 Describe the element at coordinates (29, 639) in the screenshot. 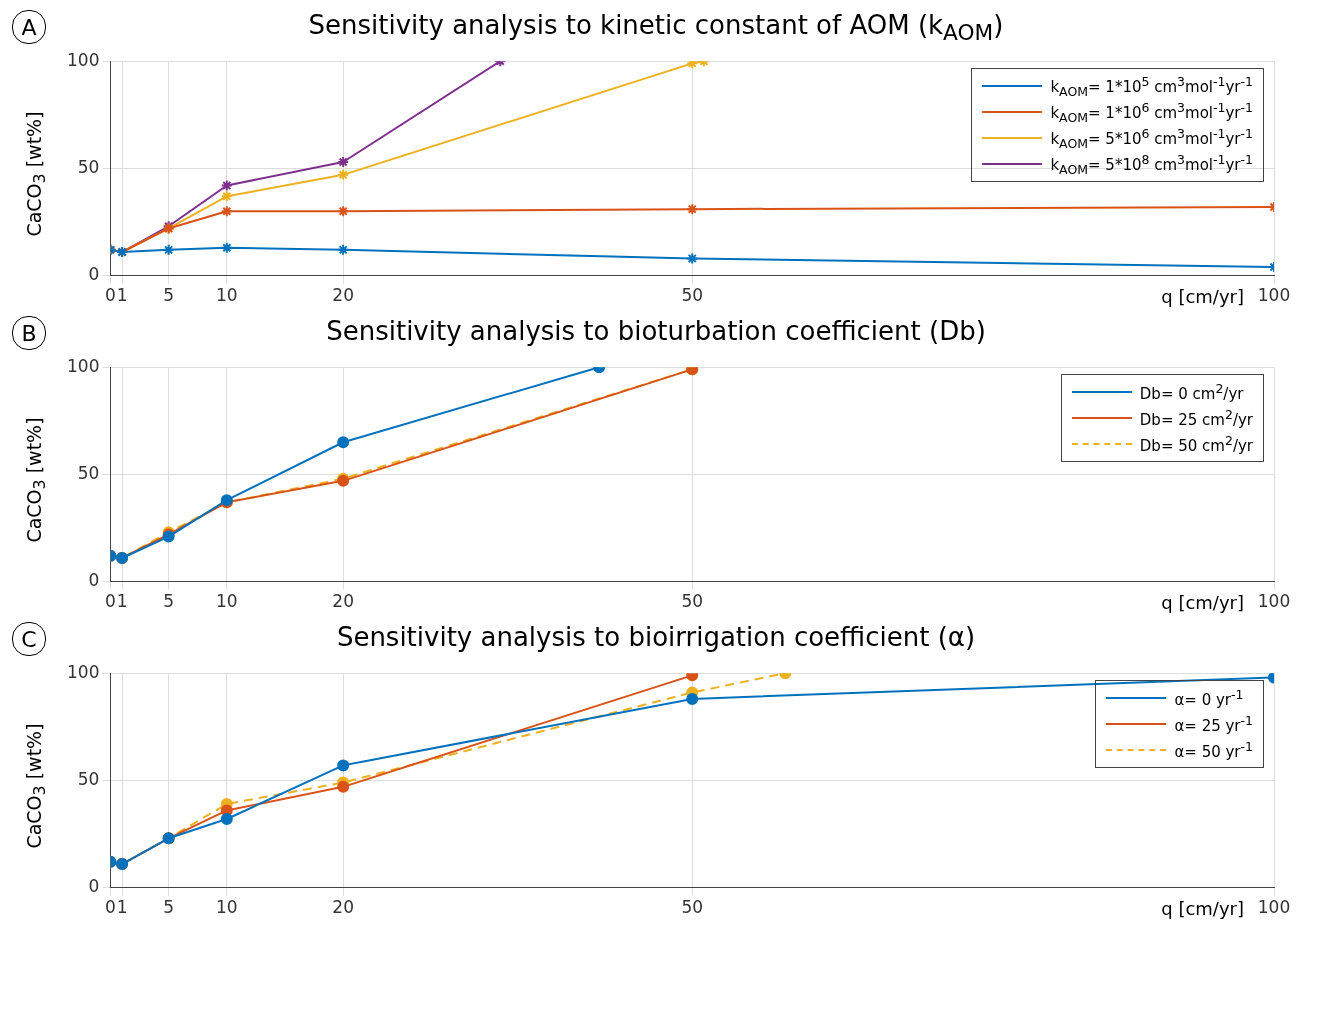

I see `text: C` at that location.